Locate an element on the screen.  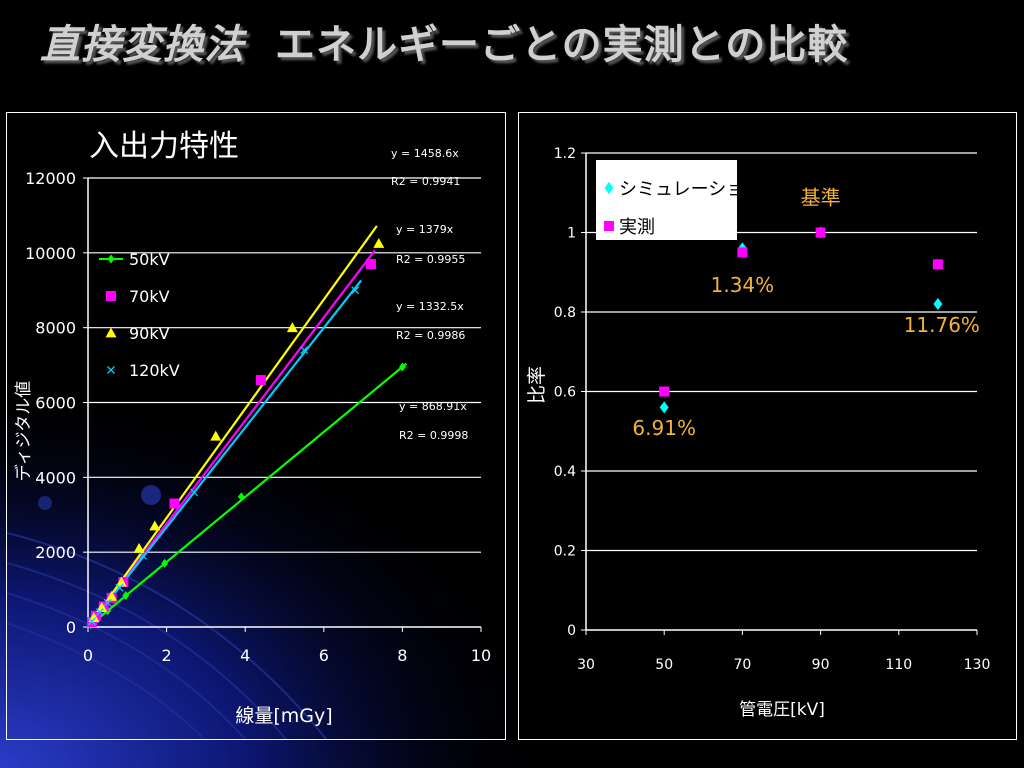
slide-title: 直接変換法 エネルギーごとの実測との比較 is located at coordinates (444, 41).